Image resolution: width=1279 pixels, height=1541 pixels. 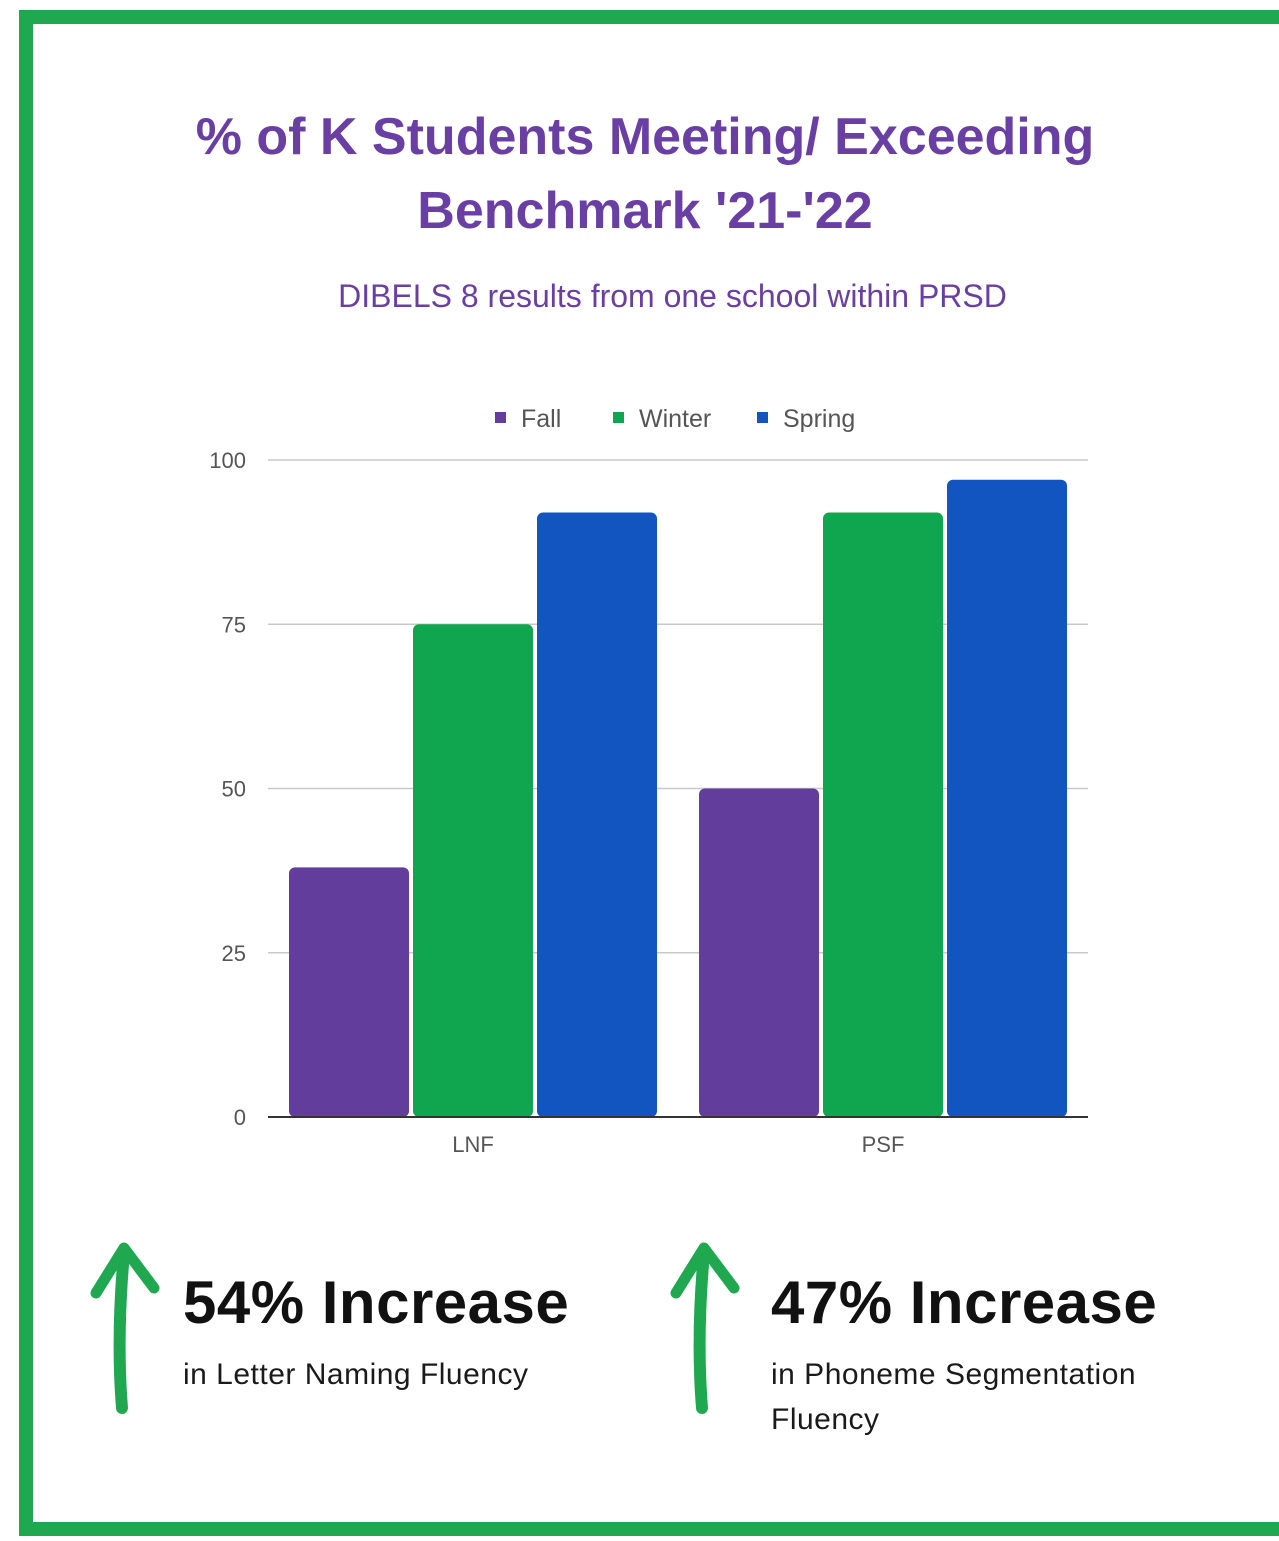 I want to click on bar-spring-psf, so click(x=1007, y=798).